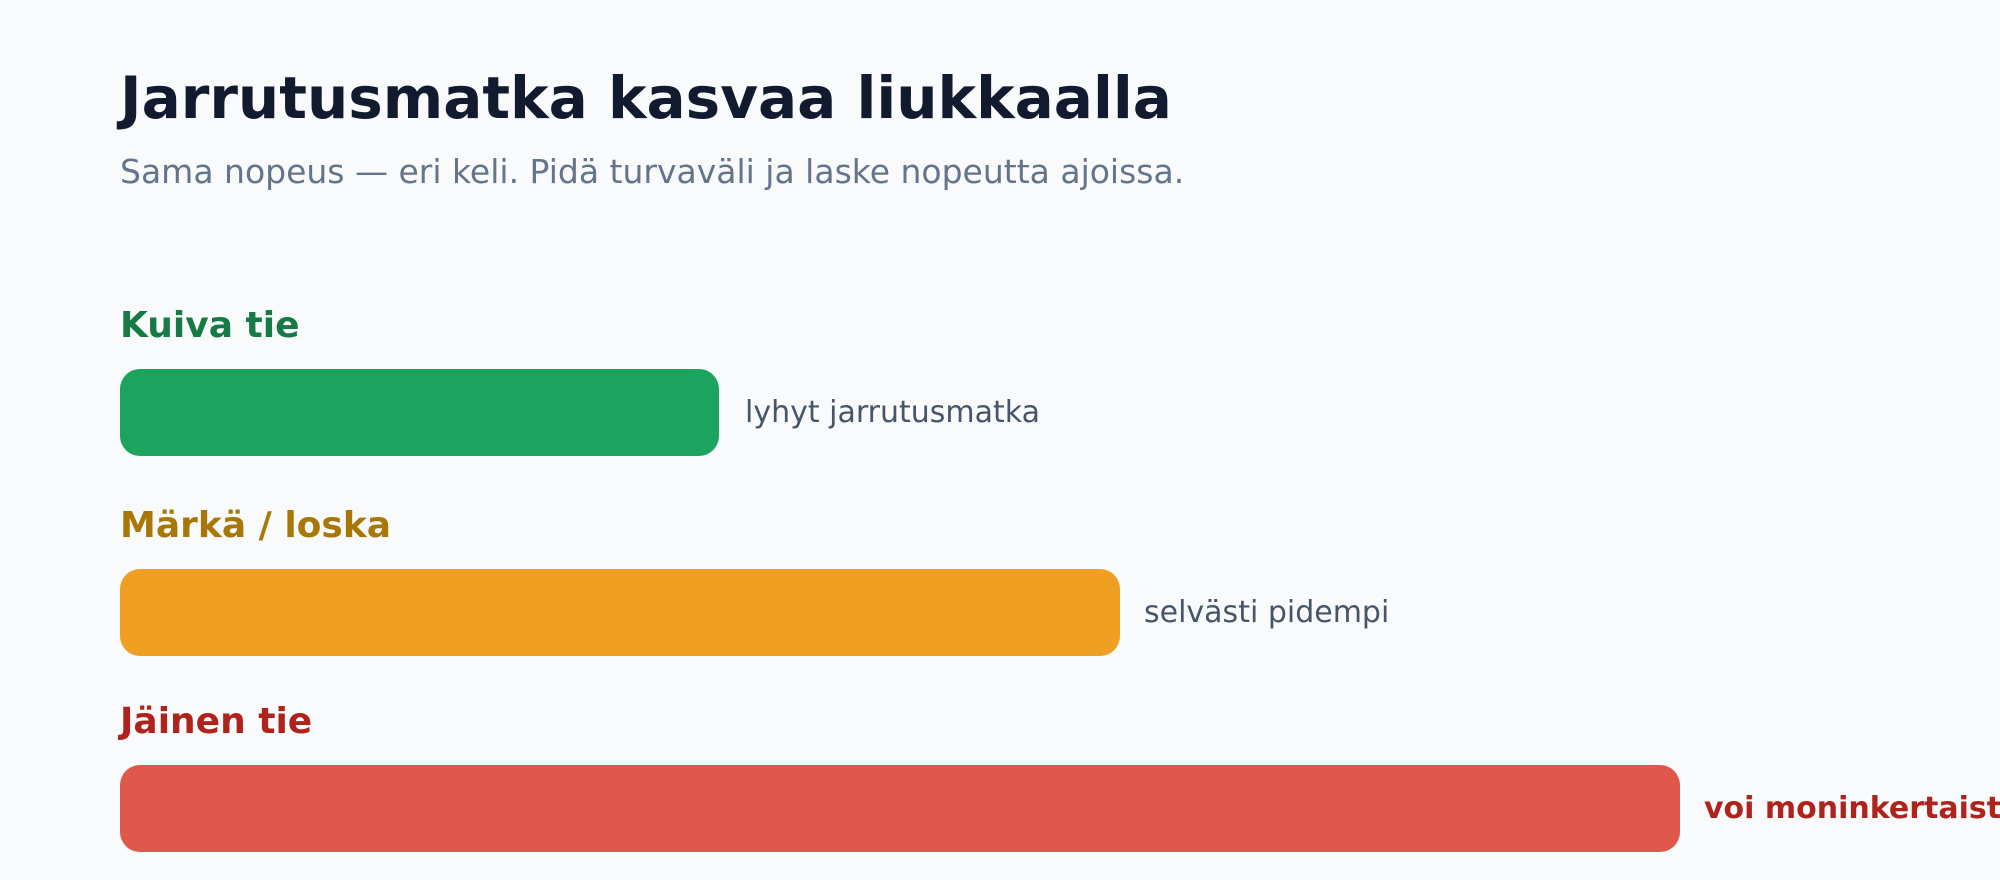 The image size is (2000, 880). I want to click on bar-note: lyhyt jarrutusmatka, so click(893, 412).